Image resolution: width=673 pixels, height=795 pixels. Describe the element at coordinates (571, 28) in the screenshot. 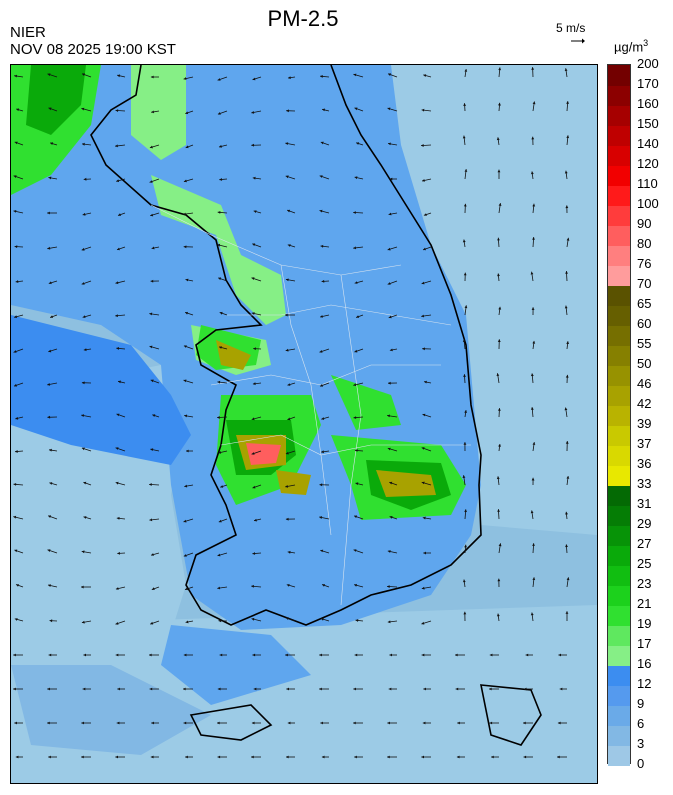

I see `reference-vector-label: 5 m/s` at that location.